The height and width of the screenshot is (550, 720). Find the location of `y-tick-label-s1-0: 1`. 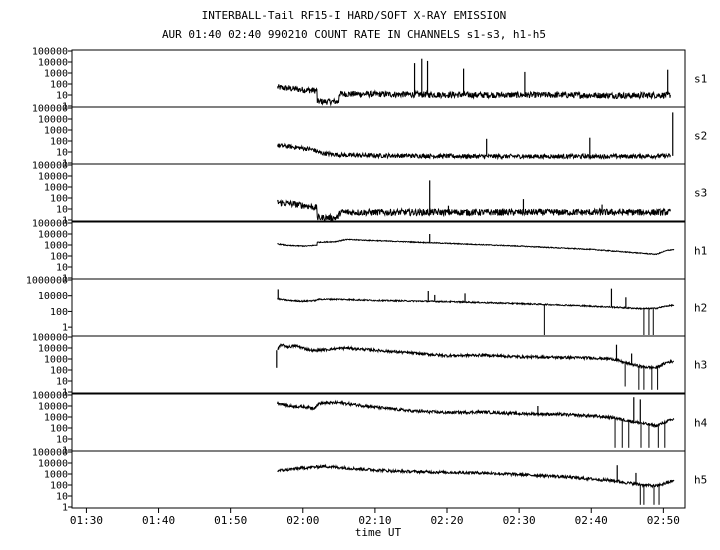

y-tick-label-s1-0: 1 is located at coordinates (65, 107).